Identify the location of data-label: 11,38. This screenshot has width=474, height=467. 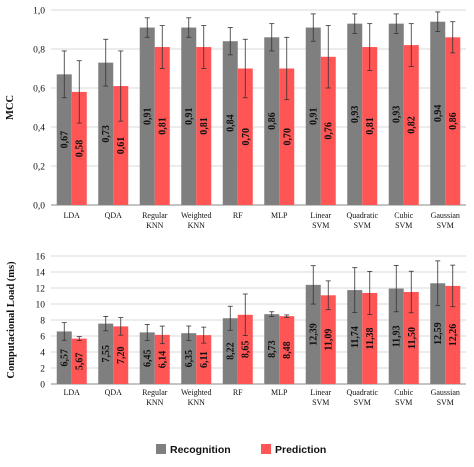
(370, 339).